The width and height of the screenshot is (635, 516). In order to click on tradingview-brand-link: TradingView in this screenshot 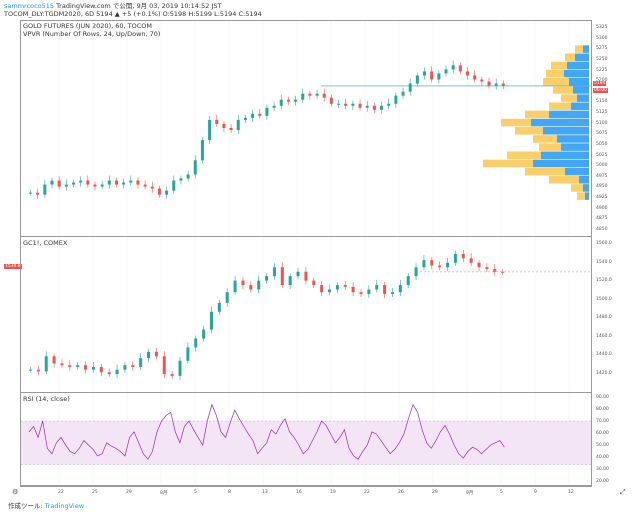, I will do `click(64, 506)`.